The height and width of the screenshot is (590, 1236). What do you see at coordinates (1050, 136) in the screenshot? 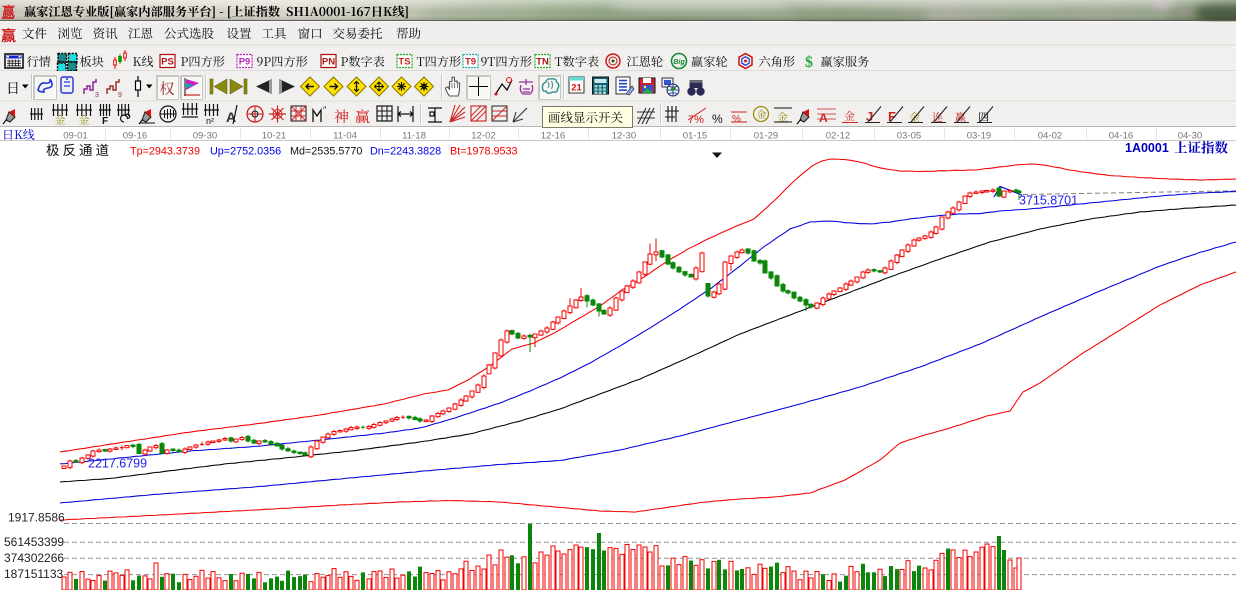
I see `svg-text: 04-02` at bounding box center [1050, 136].